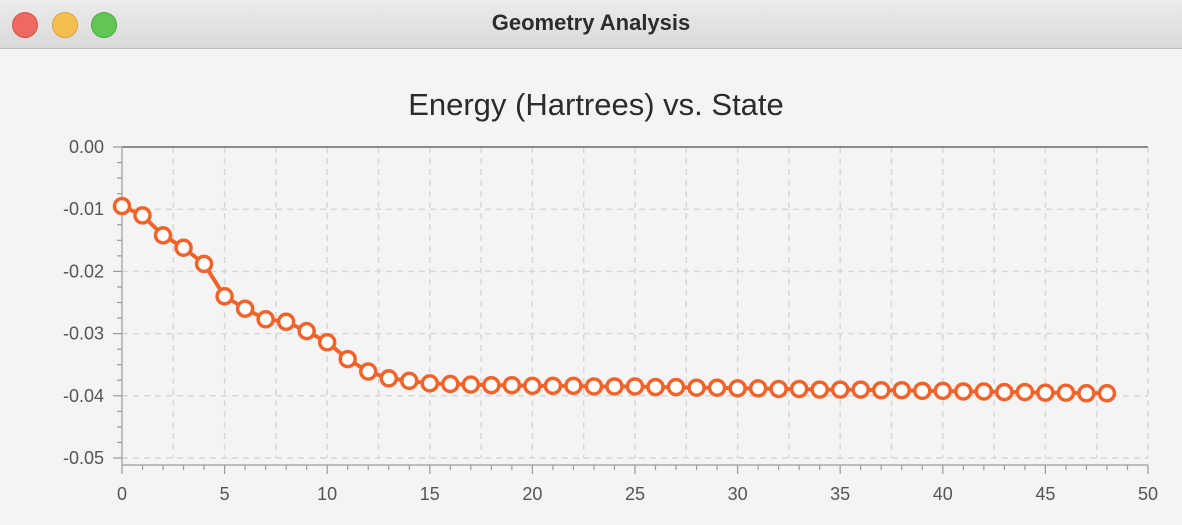  Describe the element at coordinates (65, 25) in the screenshot. I see `minimize-window-button` at that location.